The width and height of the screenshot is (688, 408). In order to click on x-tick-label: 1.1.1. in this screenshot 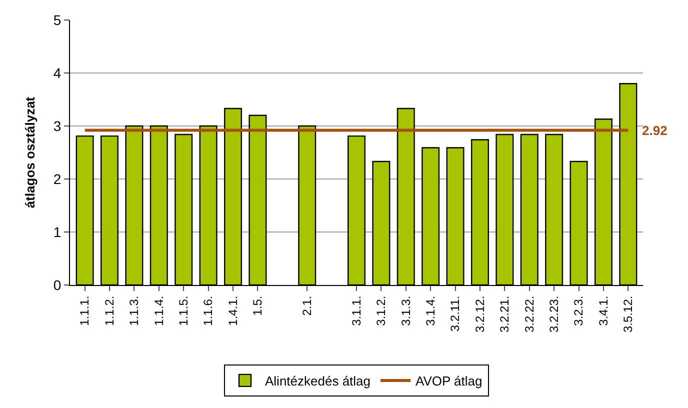, I will do `click(85, 311)`.